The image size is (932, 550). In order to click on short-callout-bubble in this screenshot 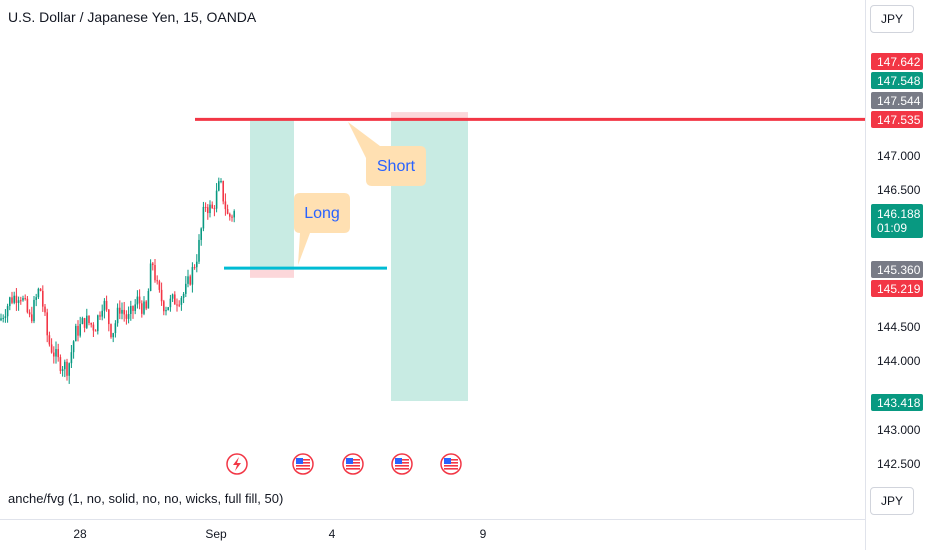, I will do `click(387, 154)`.